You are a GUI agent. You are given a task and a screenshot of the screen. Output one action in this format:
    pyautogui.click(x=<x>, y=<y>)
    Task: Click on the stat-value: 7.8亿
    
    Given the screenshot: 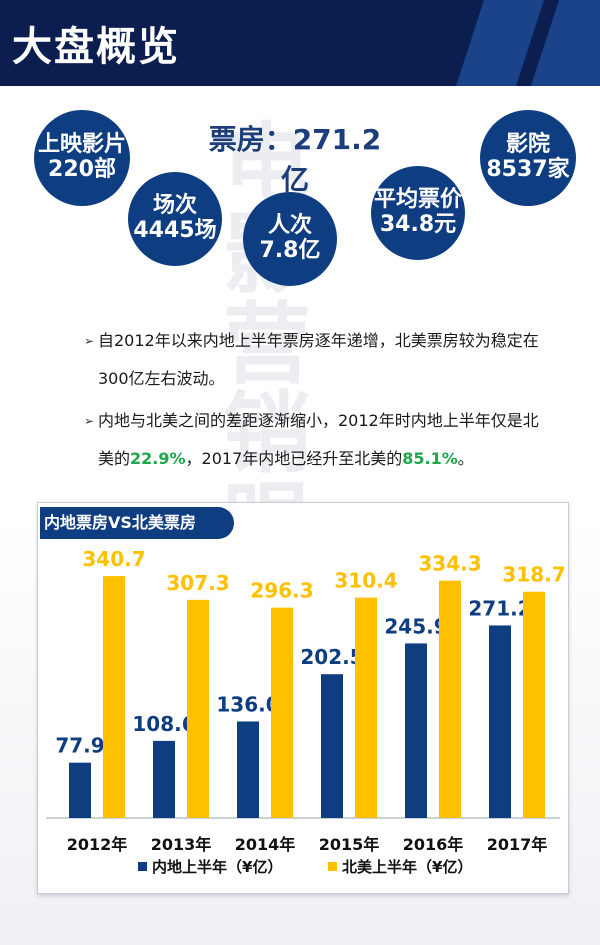 What is the action you would take?
    pyautogui.click(x=290, y=250)
    